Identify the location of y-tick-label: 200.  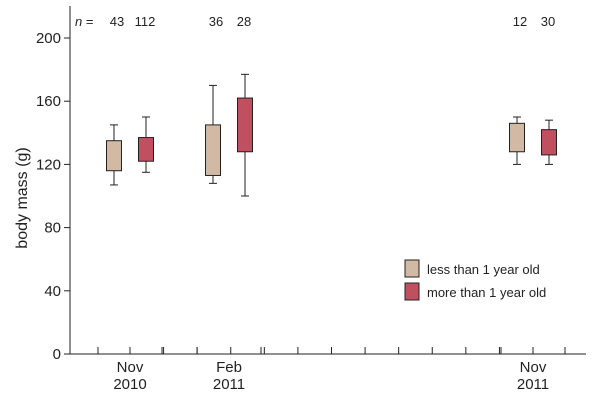
(48, 38).